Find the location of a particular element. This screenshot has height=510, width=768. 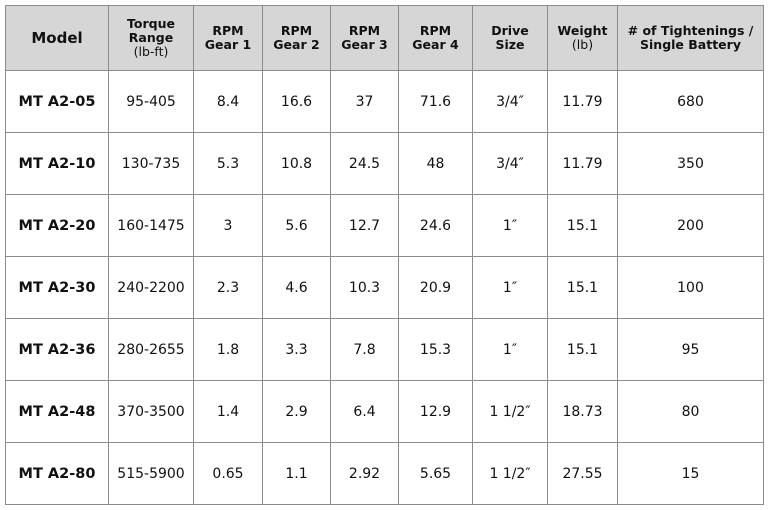

table-cell: 5.3 is located at coordinates (228, 163).